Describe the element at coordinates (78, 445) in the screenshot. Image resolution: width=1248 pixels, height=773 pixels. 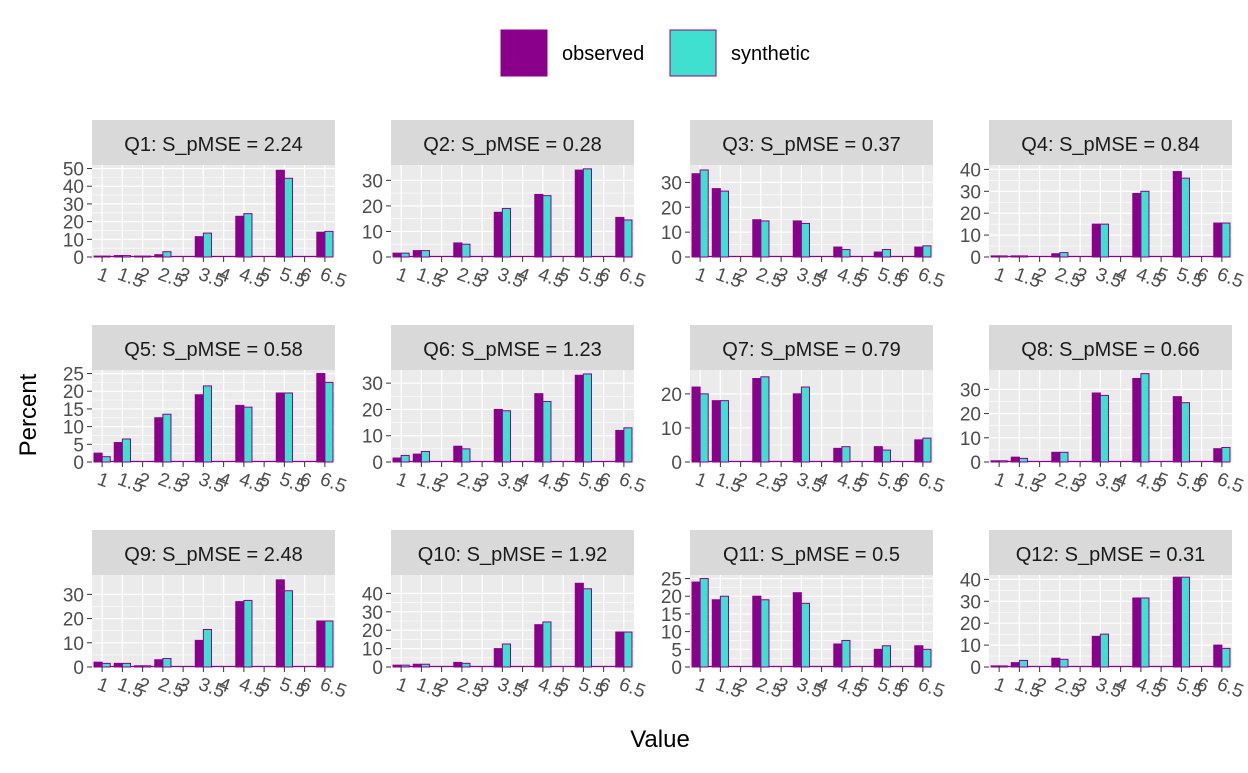
I see `y-tick-label: 5` at that location.